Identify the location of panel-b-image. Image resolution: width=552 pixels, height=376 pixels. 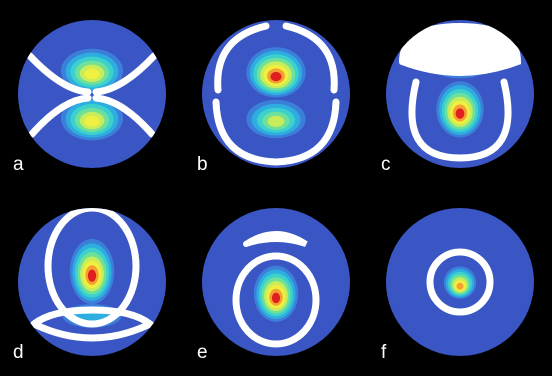
(276, 94).